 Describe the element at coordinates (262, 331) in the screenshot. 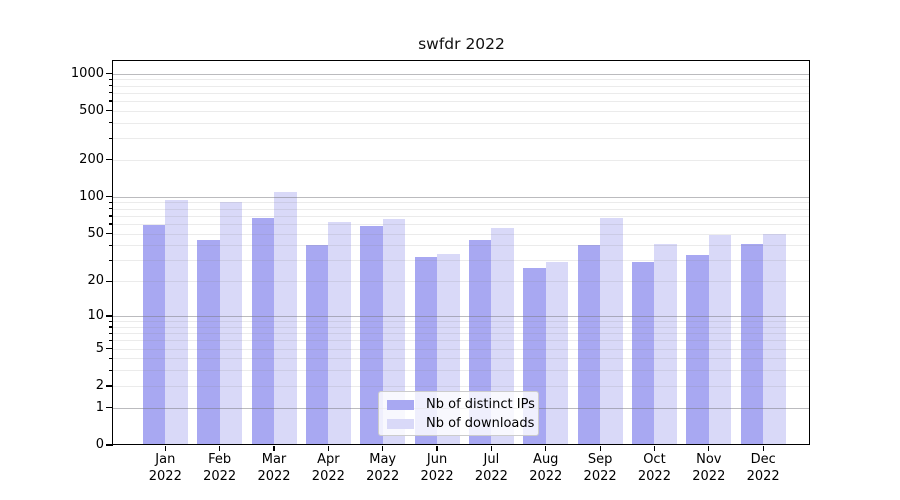

I see `bar-ips-mar` at that location.